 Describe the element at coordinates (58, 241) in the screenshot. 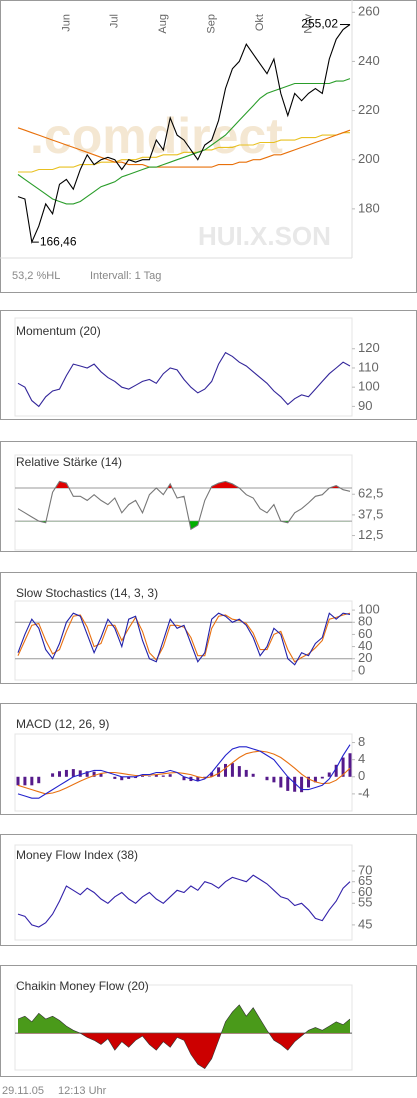

I see `annotation-label: 166,46` at that location.